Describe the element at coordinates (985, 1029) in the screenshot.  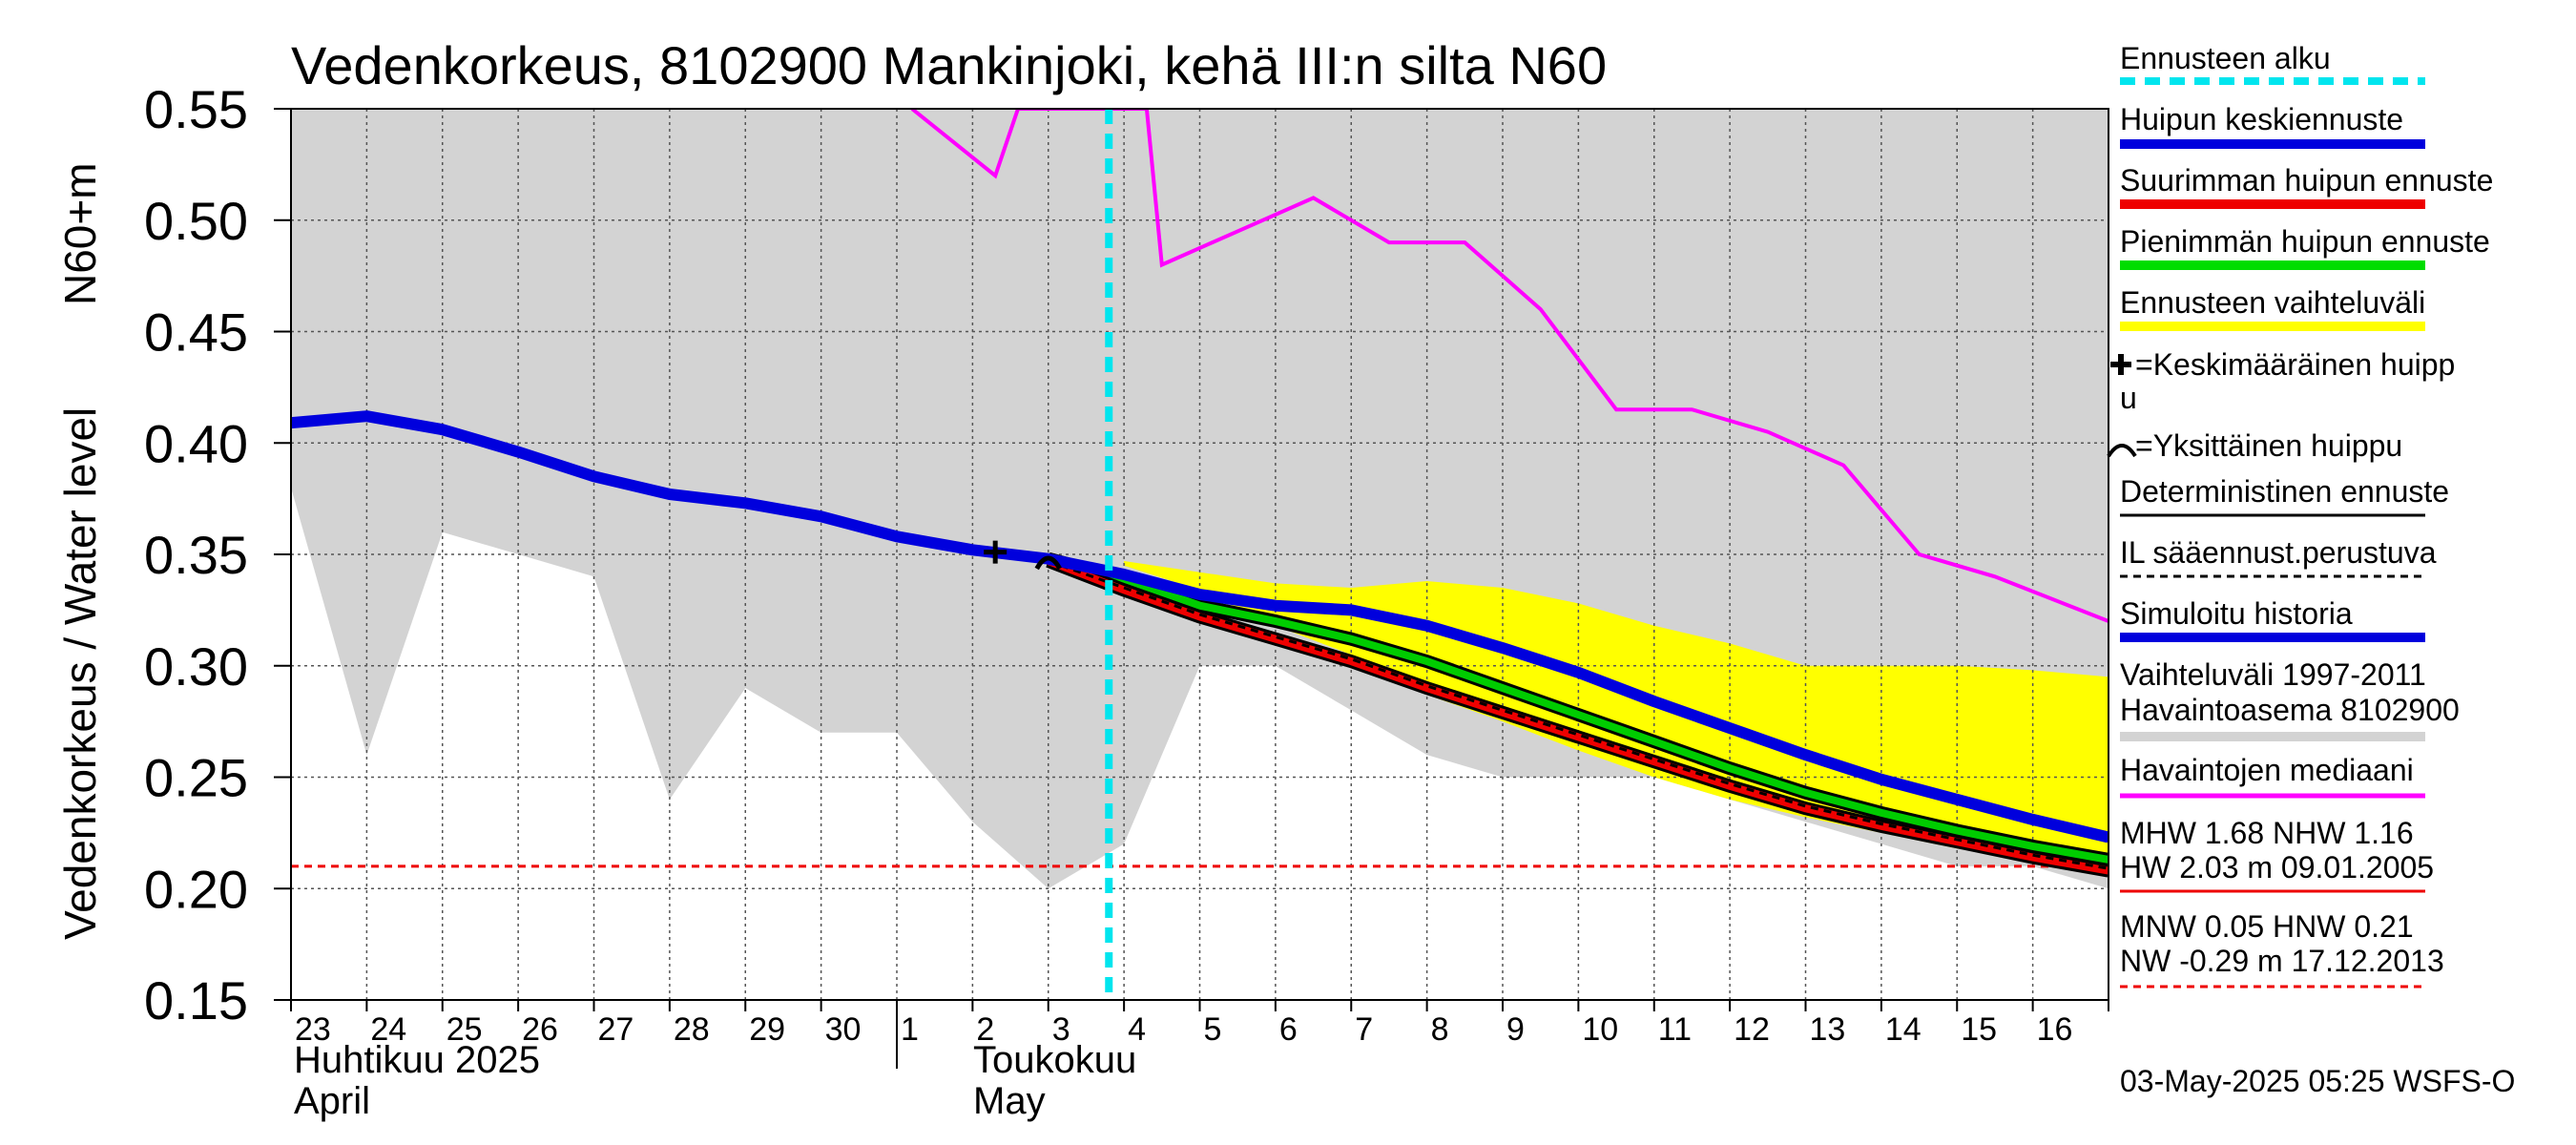
I see `x-tick-label: 2` at that location.